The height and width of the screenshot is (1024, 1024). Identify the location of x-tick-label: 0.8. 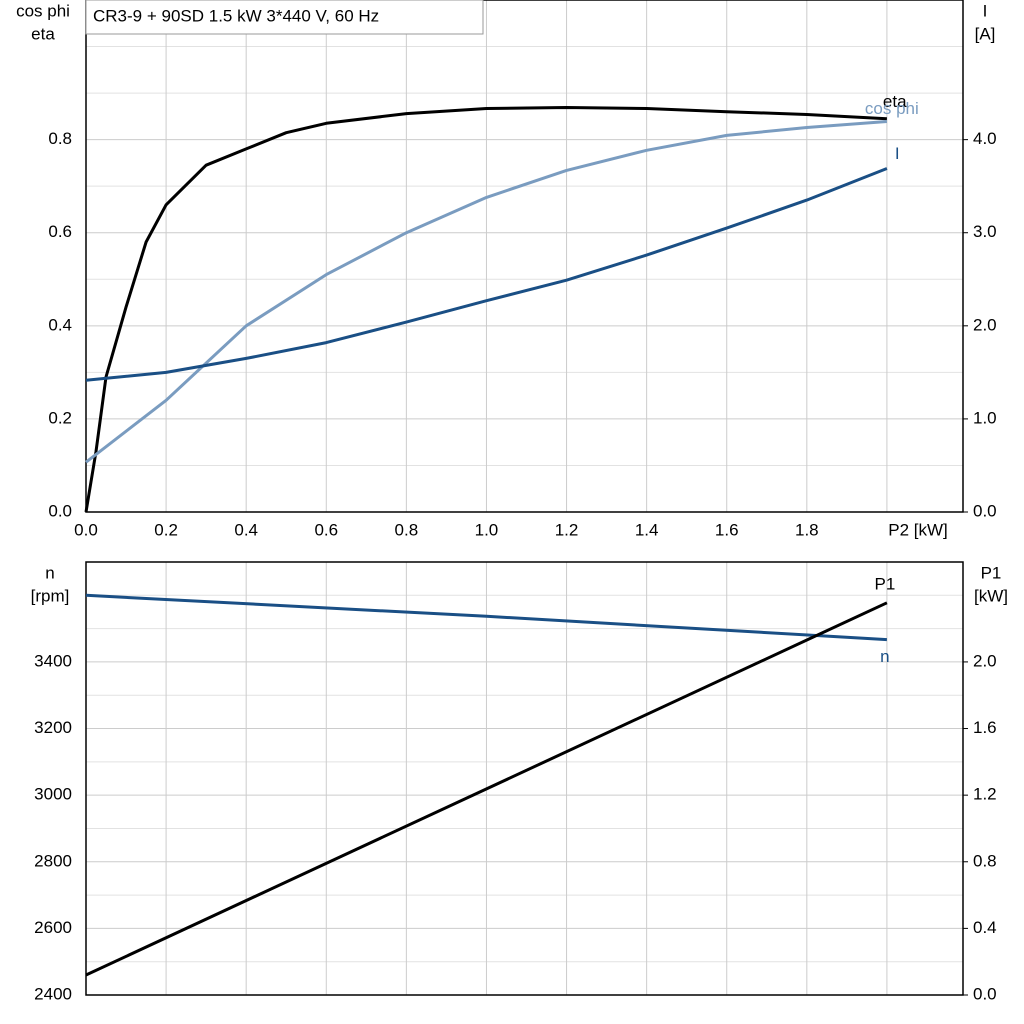
(407, 529).